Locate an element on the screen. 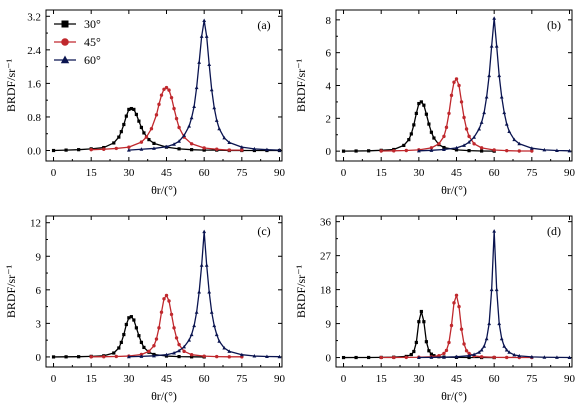 The image size is (588, 416). panel-d-ytick-label: 18 is located at coordinates (326, 291).